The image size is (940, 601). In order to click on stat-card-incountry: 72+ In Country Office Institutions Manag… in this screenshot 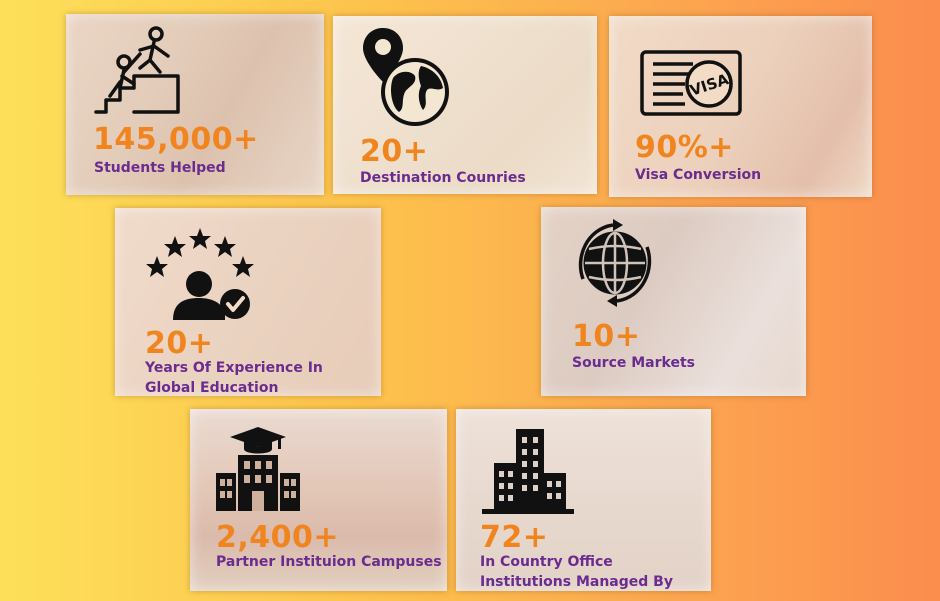, I will do `click(583, 500)`.